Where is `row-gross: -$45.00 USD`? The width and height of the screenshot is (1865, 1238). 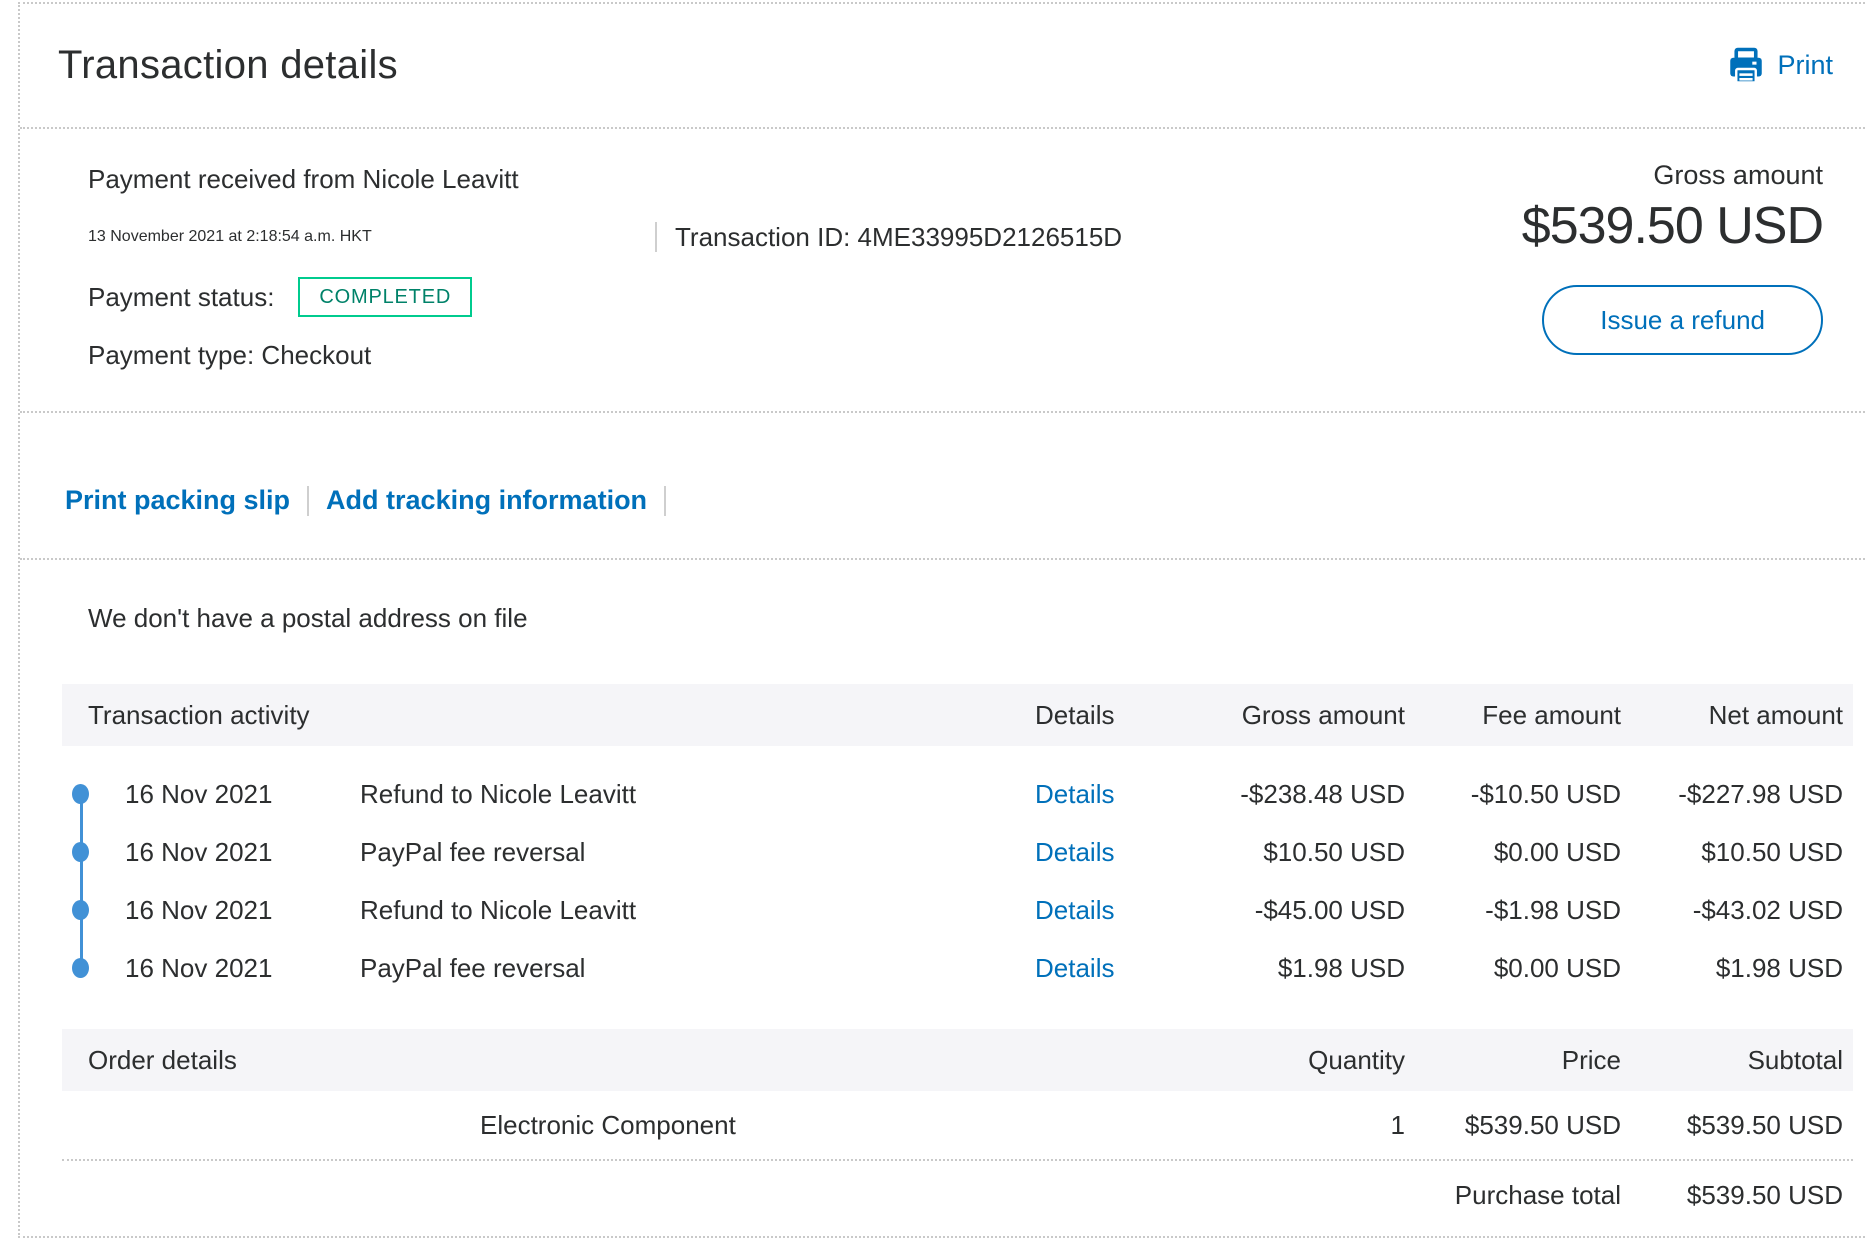
row-gross: -$45.00 USD is located at coordinates (1329, 909).